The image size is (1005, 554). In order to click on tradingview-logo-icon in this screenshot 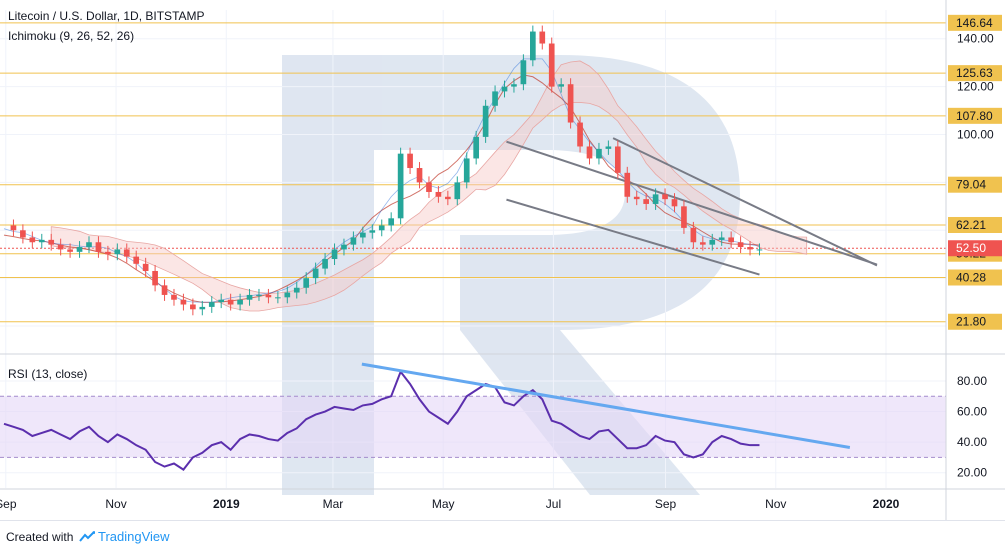, I will do `click(87, 537)`.